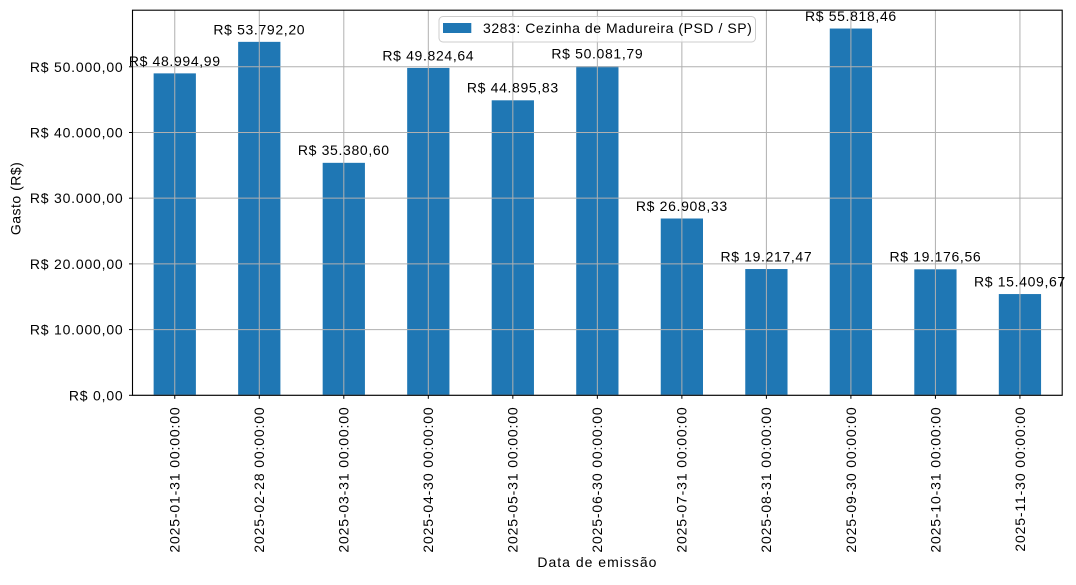 Image resolution: width=1076 pixels, height=585 pixels. What do you see at coordinates (682, 206) in the screenshot?
I see `svg-text: R$ 26.908,33` at bounding box center [682, 206].